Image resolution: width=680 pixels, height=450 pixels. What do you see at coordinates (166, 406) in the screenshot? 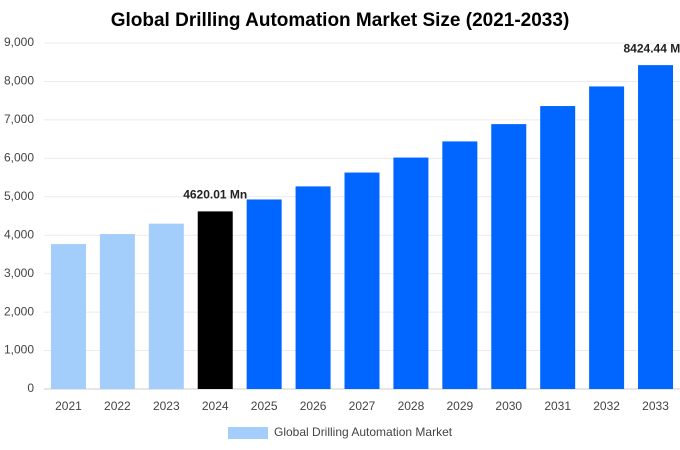
I see `x-tick-label: 2023` at bounding box center [166, 406].